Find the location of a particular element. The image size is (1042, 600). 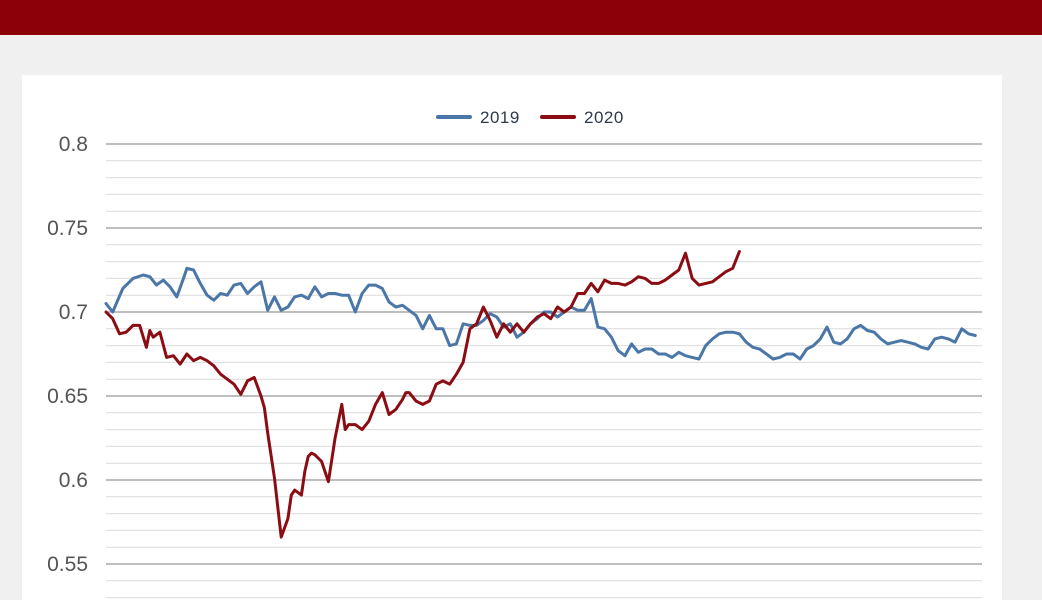

y-tick-label: 0.8 is located at coordinates (73, 144).